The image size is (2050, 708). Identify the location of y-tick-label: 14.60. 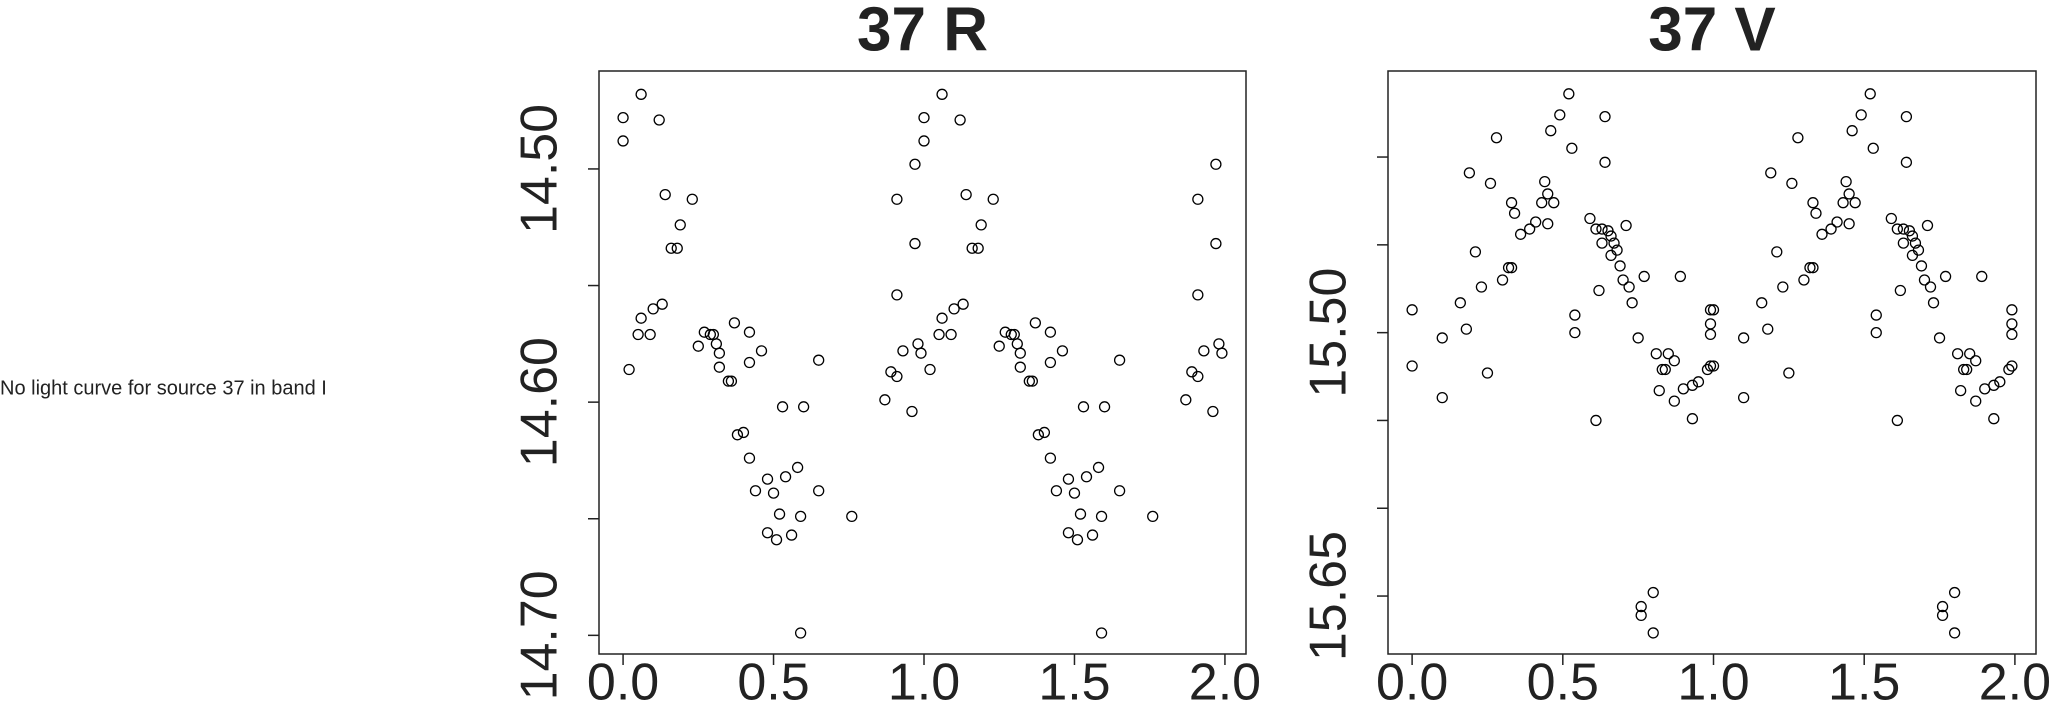
(540, 402).